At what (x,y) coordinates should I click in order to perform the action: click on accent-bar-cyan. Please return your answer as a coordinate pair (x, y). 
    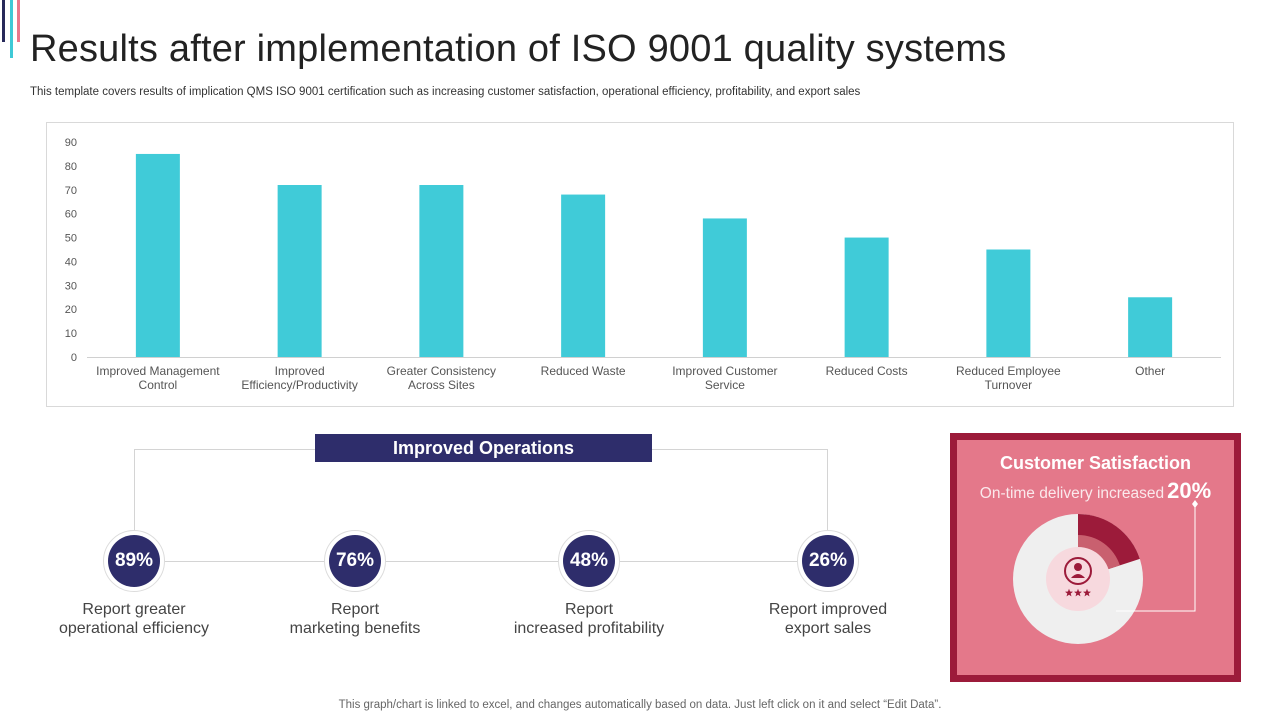
    Looking at the image, I should click on (11, 29).